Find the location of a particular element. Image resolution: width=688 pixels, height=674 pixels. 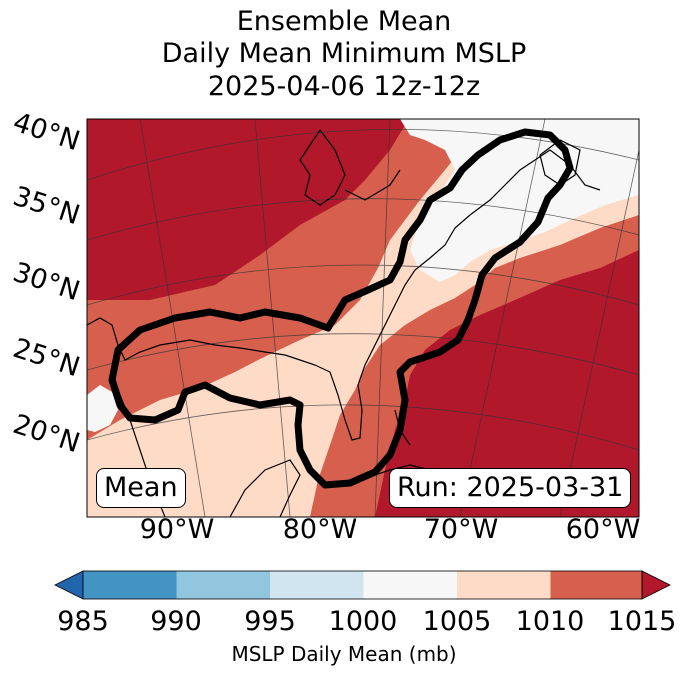

colorbar is located at coordinates (362, 585).